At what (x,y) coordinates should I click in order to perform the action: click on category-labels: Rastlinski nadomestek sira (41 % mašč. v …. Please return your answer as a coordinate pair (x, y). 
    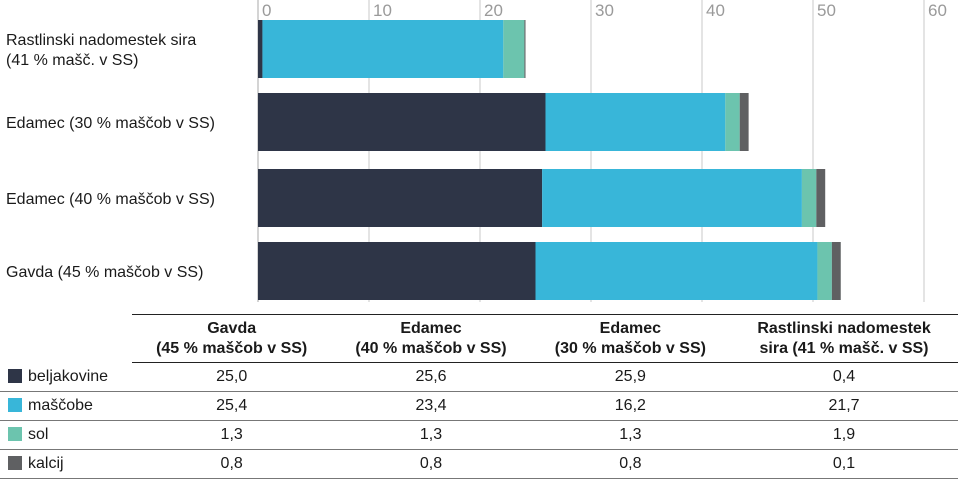
    Looking at the image, I should click on (110, 156).